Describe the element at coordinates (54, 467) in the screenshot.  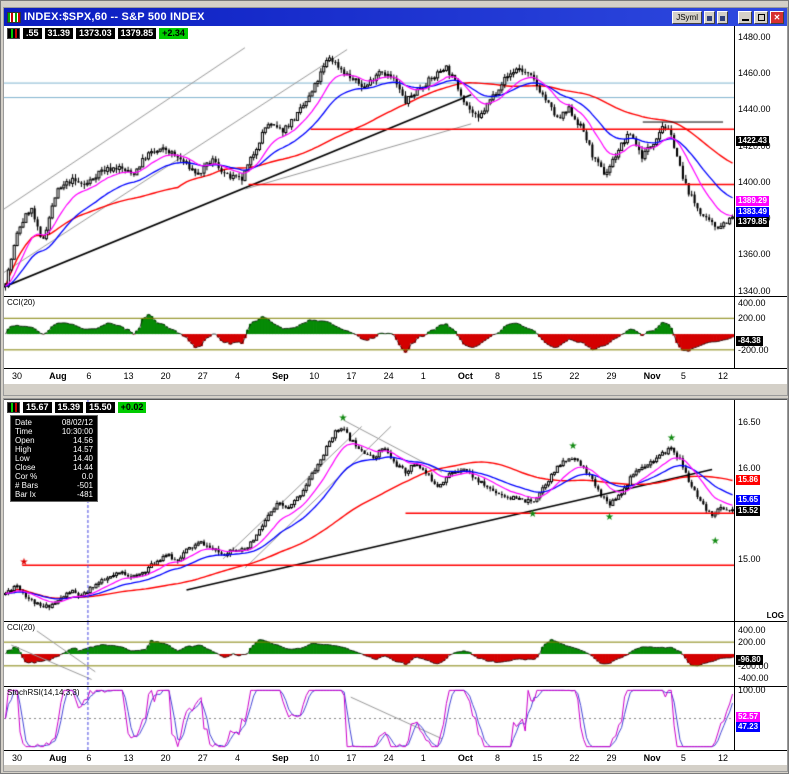
I see `databox-row: Close 14.44` at that location.